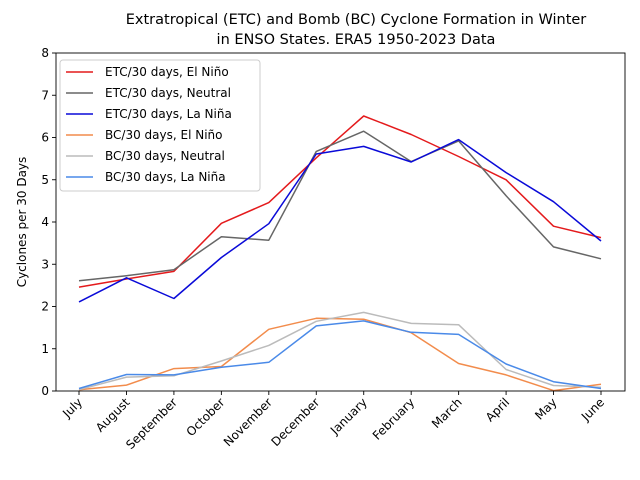 This screenshot has height=480, width=640. What do you see at coordinates (394, 419) in the screenshot?
I see `x-tick-label: February` at bounding box center [394, 419].